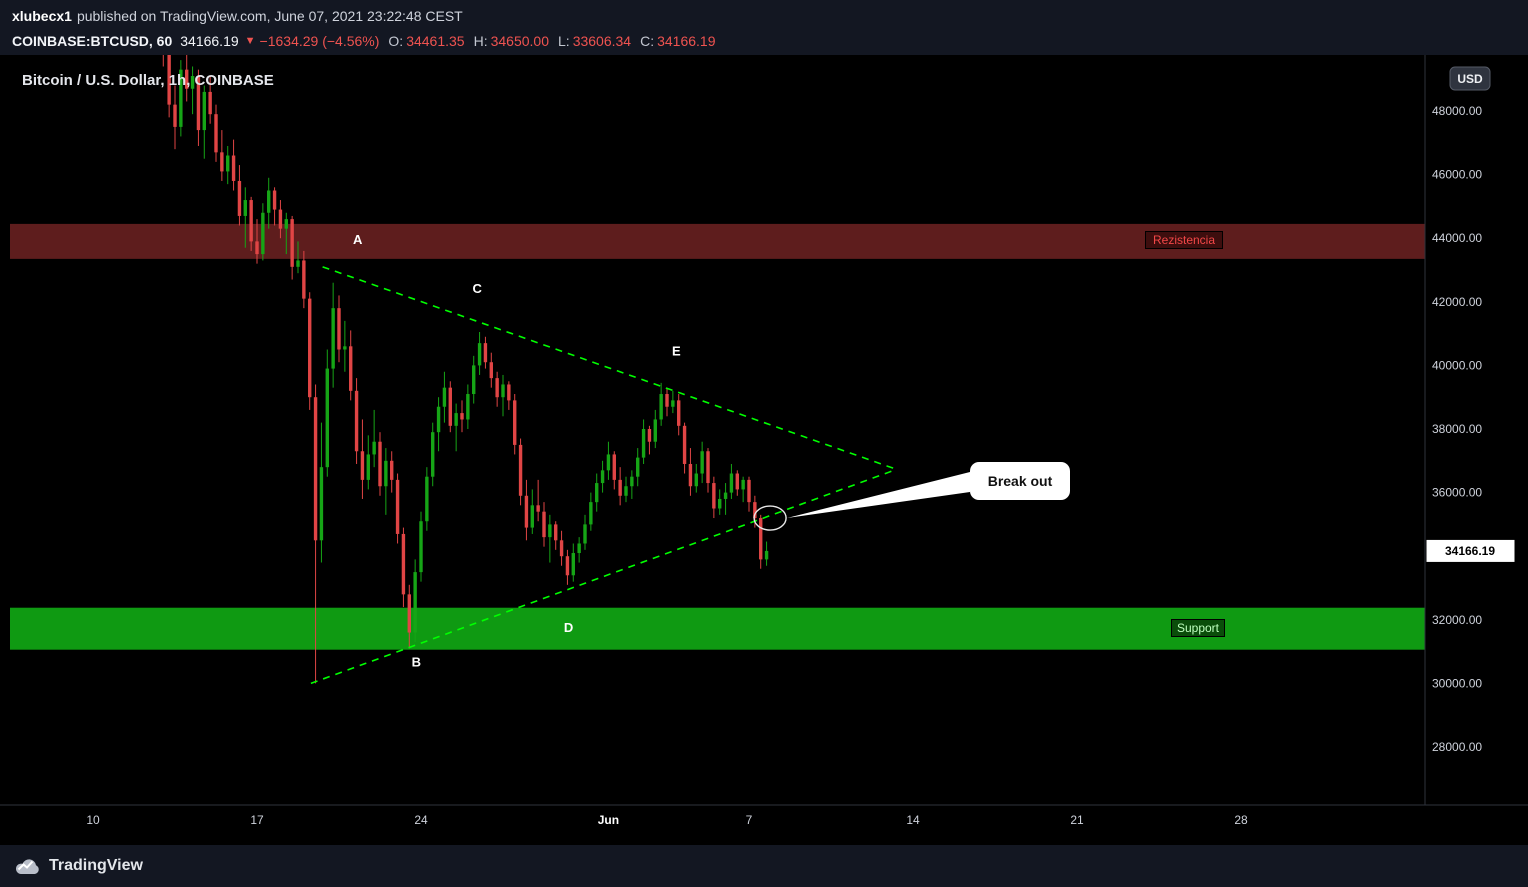 The image size is (1528, 887). What do you see at coordinates (647, 41) in the screenshot?
I see `close-label: C:` at bounding box center [647, 41].